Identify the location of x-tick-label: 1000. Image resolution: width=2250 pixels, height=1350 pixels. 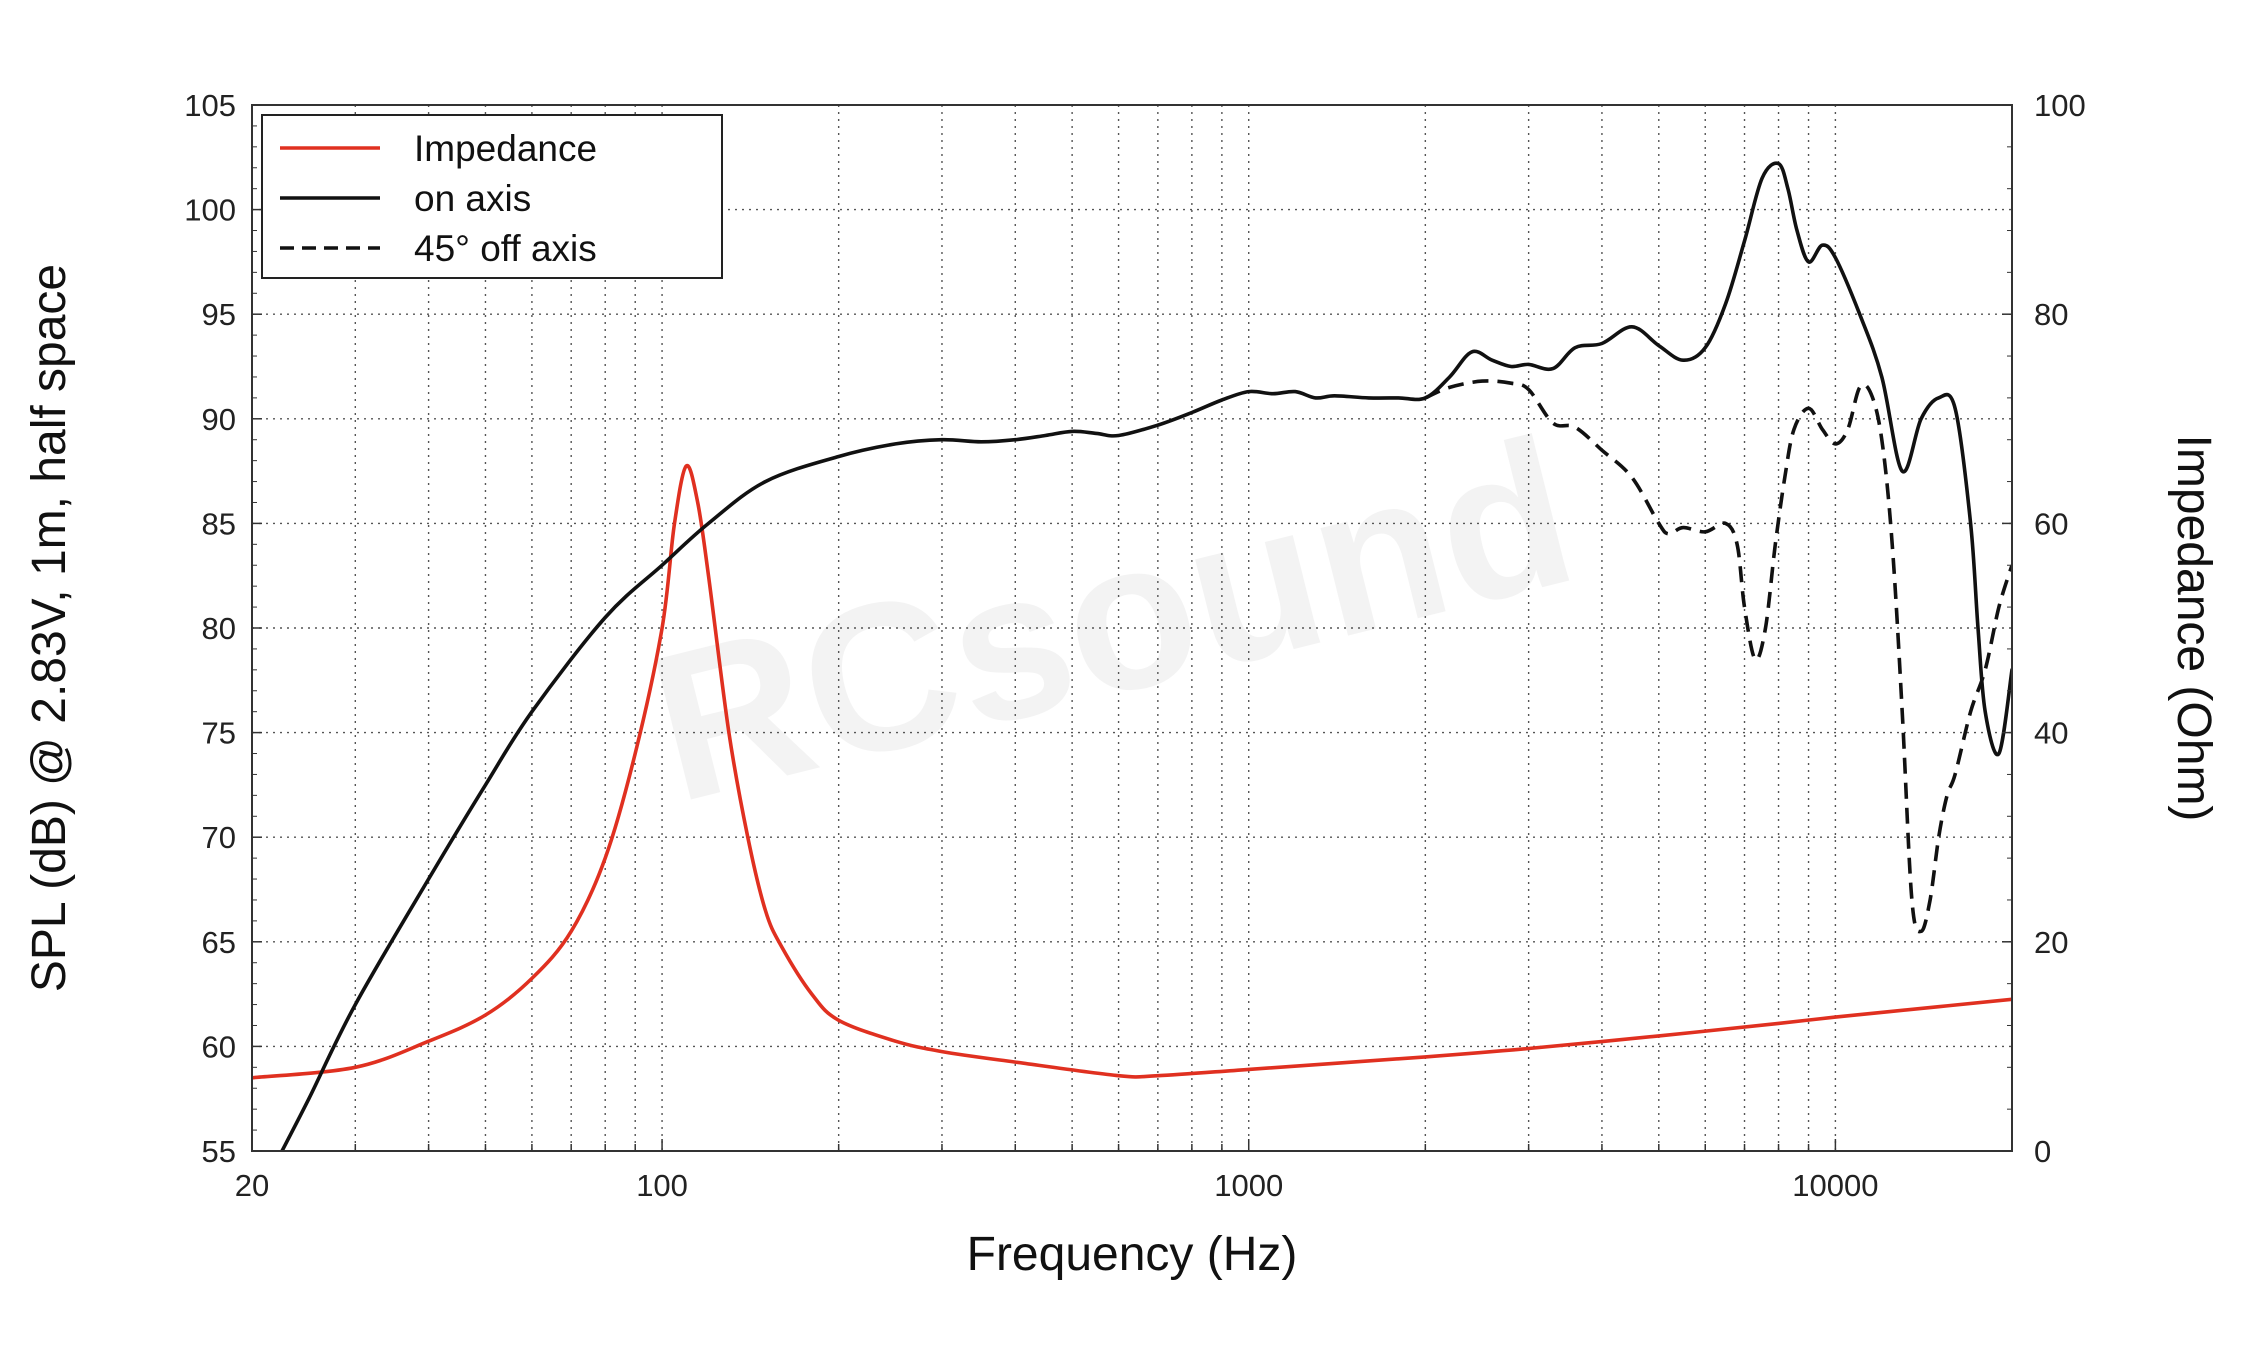
(1248, 1185).